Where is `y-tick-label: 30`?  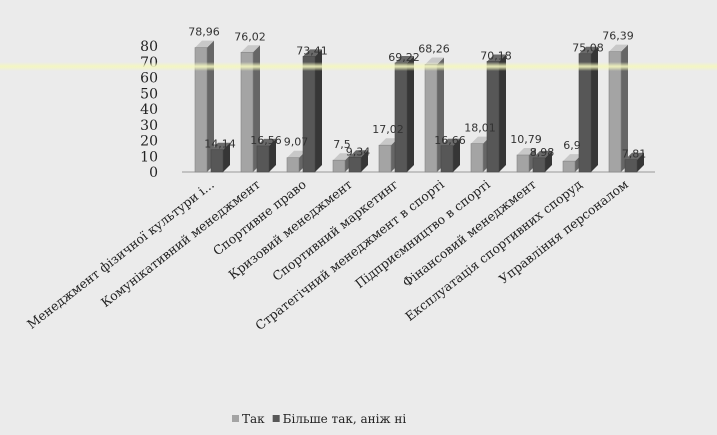
y-tick-label: 30 is located at coordinates (149, 126).